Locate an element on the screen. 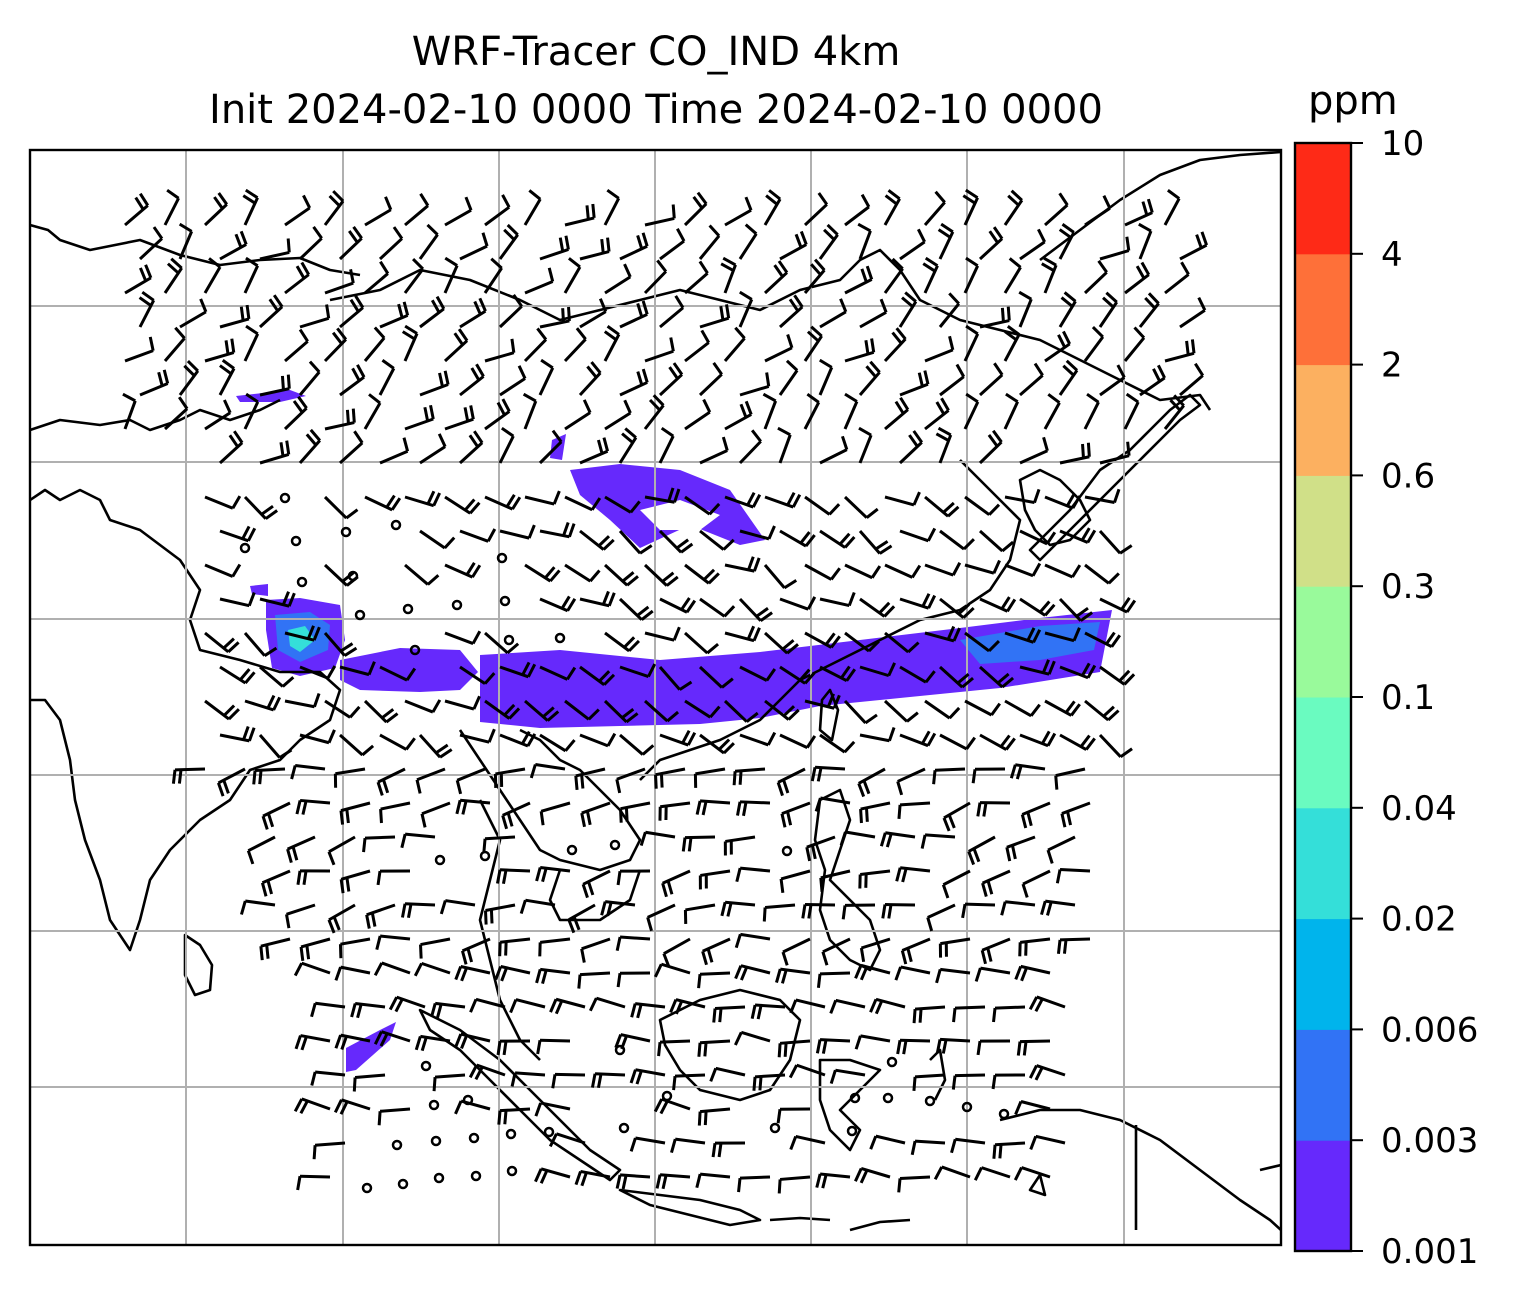 The height and width of the screenshot is (1306, 1528). colorbar-boxes is located at coordinates (1323, 697).